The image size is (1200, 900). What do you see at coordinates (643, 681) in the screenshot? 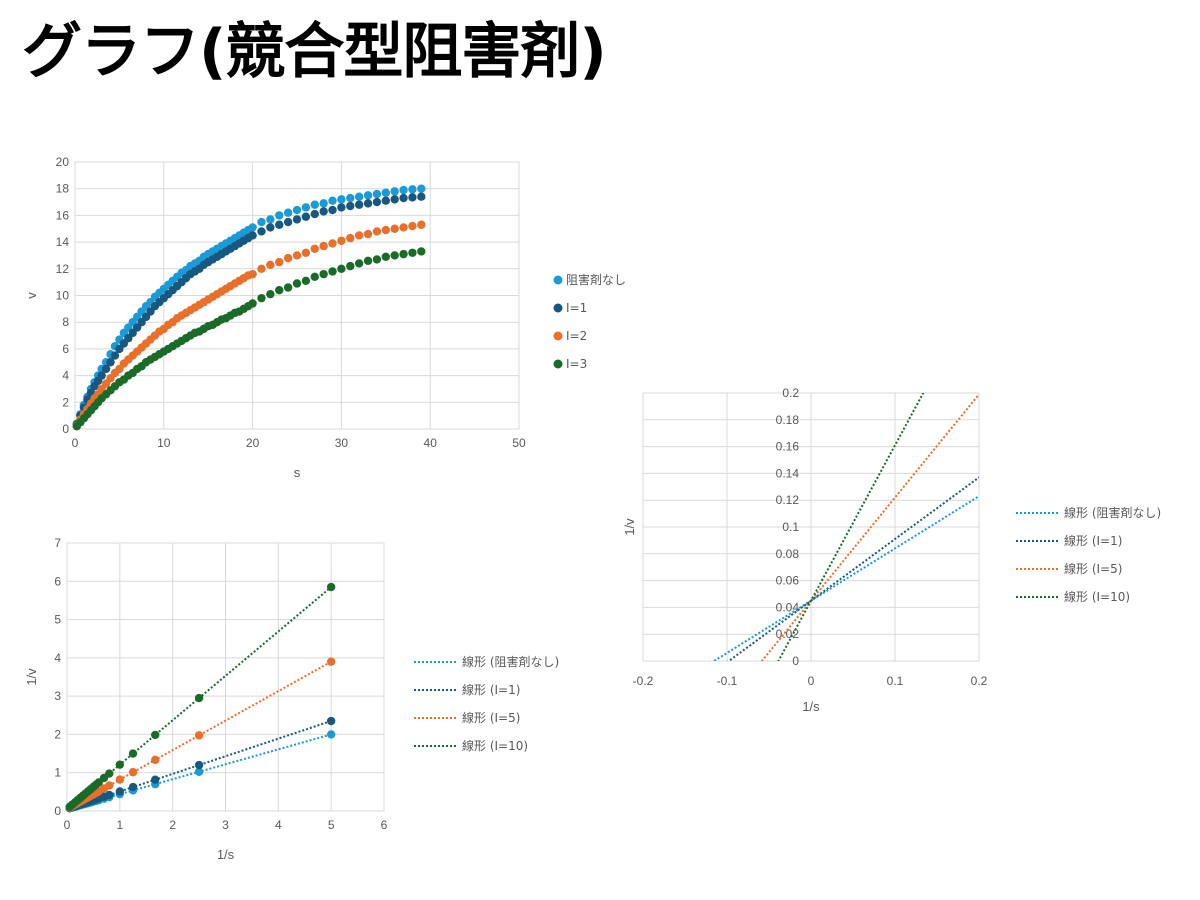
I see `x-tick-label: -0.2` at bounding box center [643, 681].